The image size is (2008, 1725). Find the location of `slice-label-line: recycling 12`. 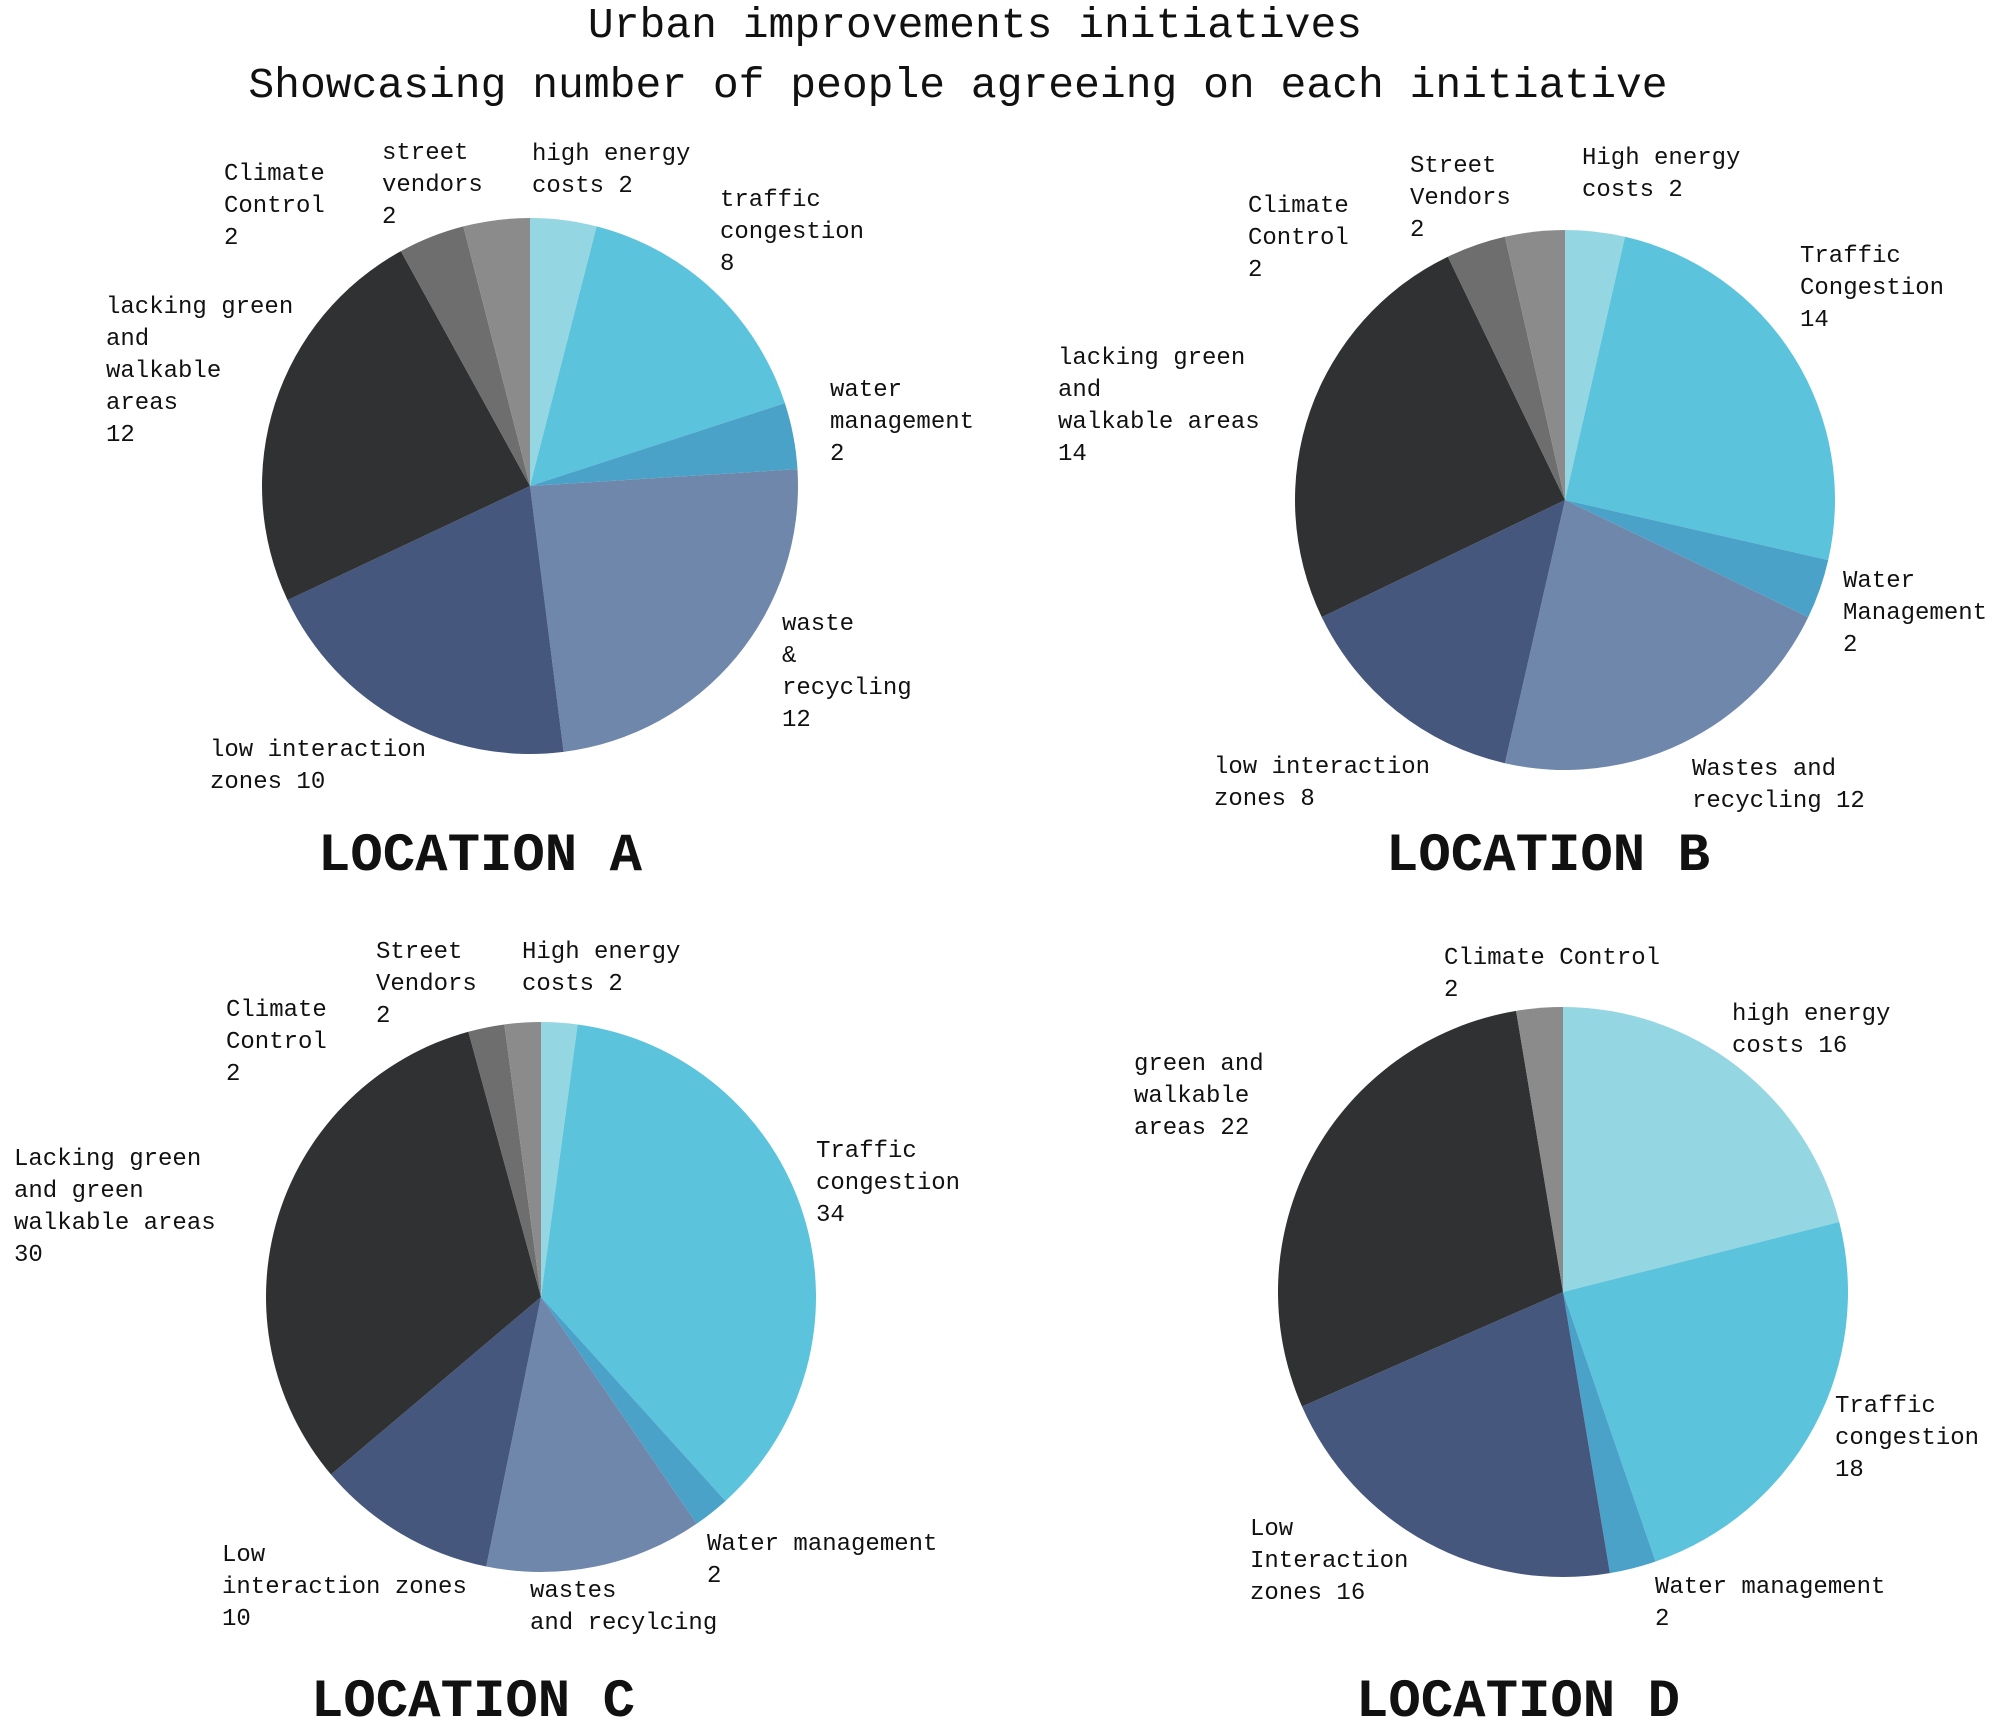

slice-label-line: recycling 12 is located at coordinates (1778, 801).